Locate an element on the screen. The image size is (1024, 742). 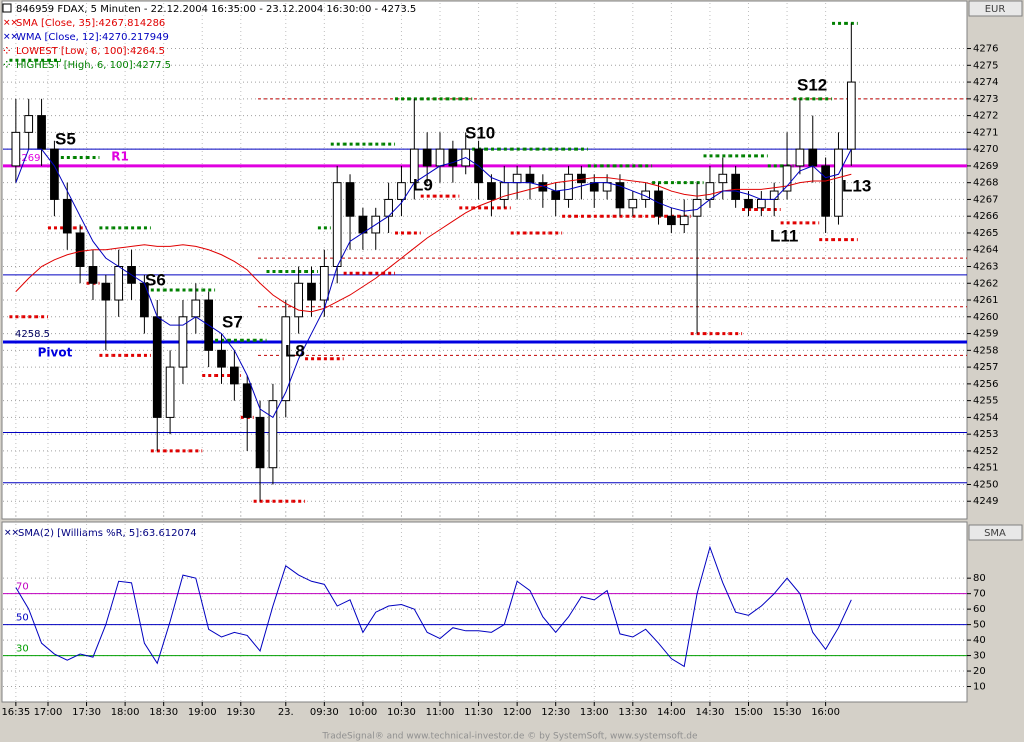
y-tick-label: 4259 is located at coordinates (985, 334).